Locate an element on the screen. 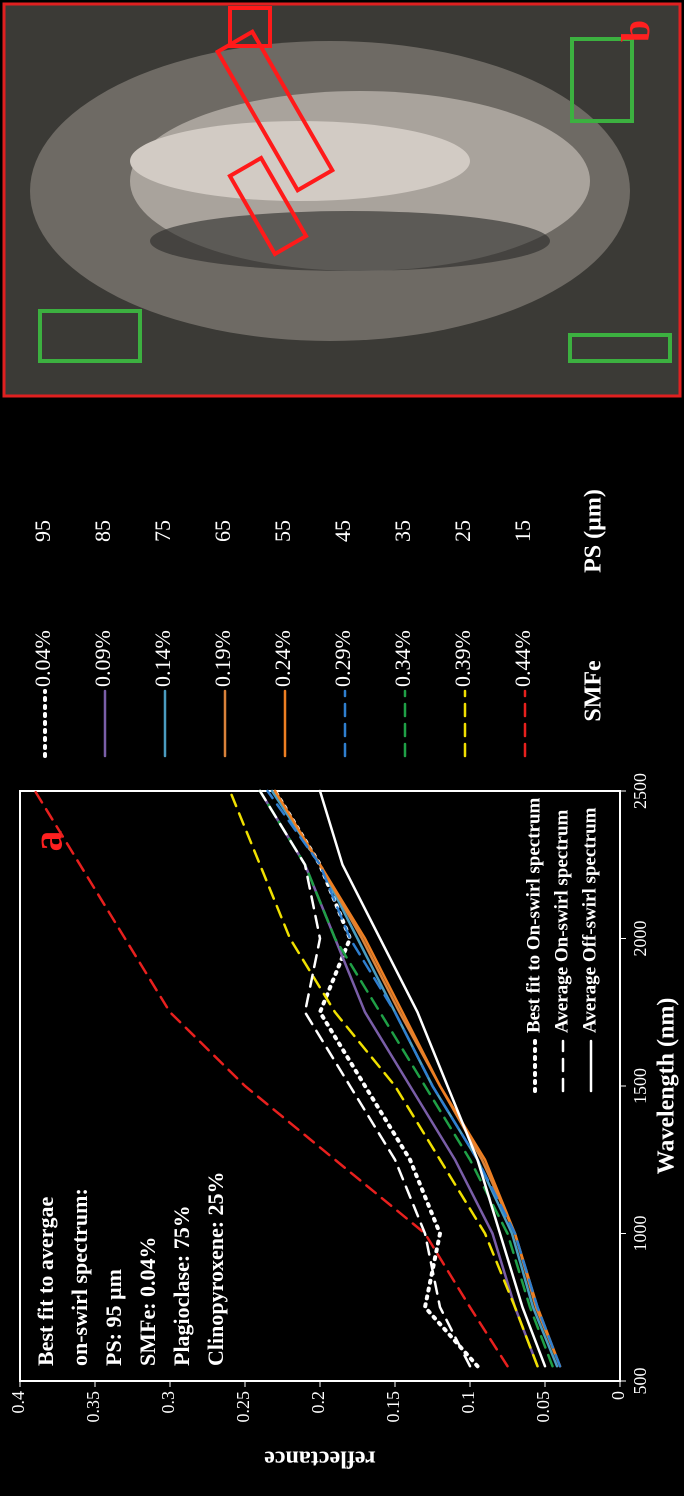 This screenshot has width=684, height=1496. y-tick-label: 0.3 is located at coordinates (168, 1402).